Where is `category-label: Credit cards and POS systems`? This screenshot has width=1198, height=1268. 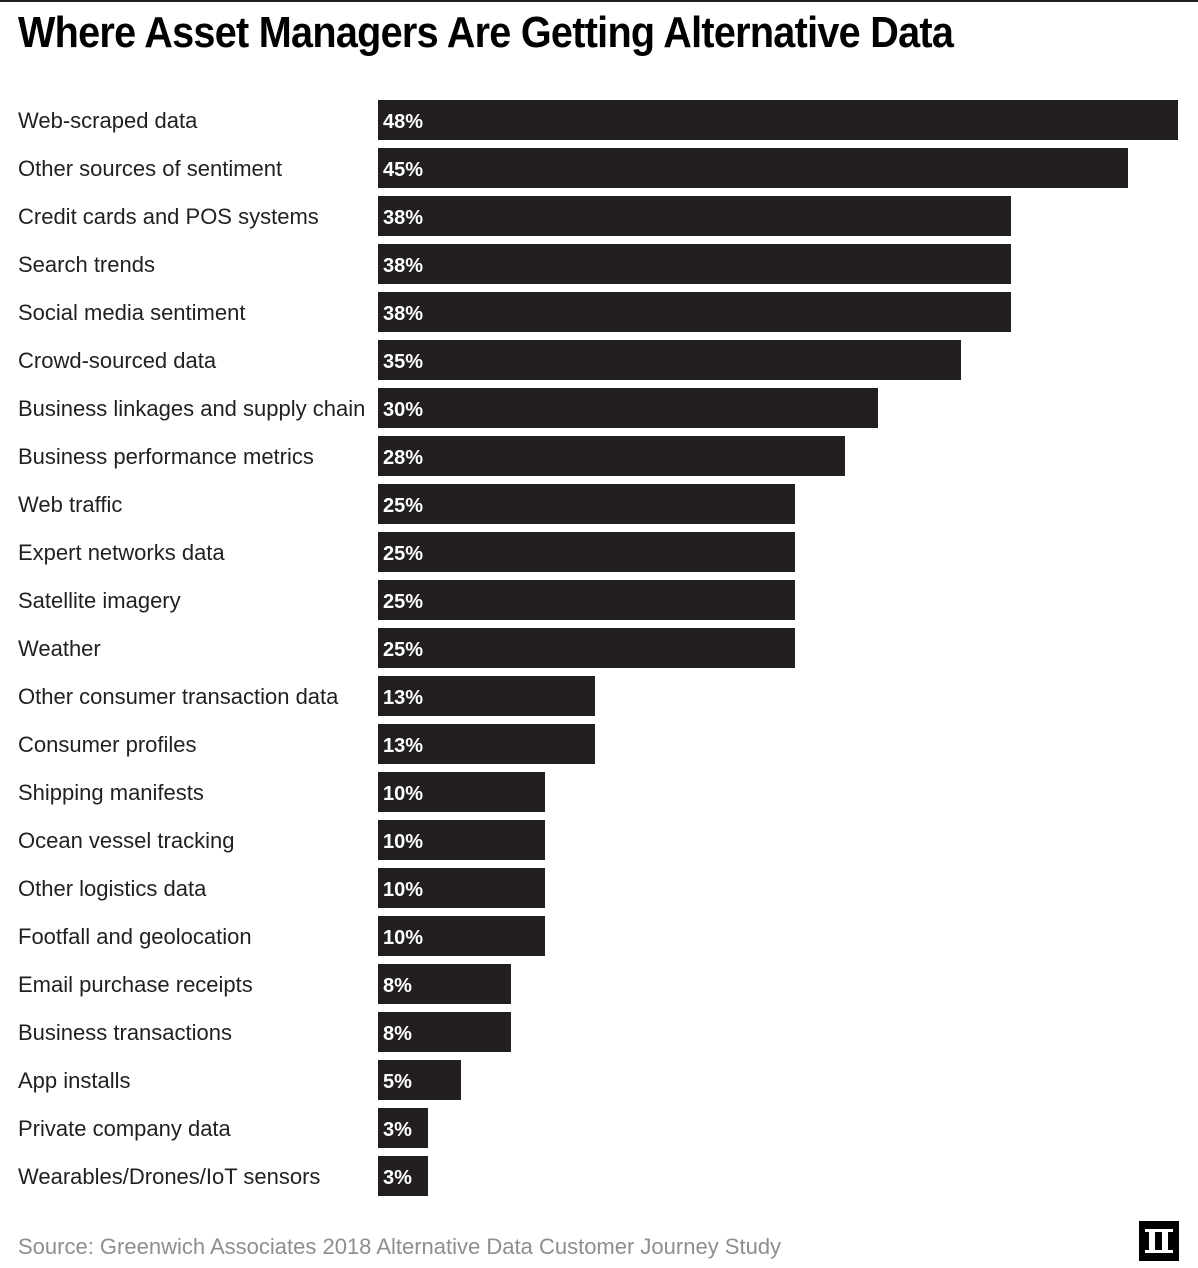
category-label: Credit cards and POS systems is located at coordinates (168, 216).